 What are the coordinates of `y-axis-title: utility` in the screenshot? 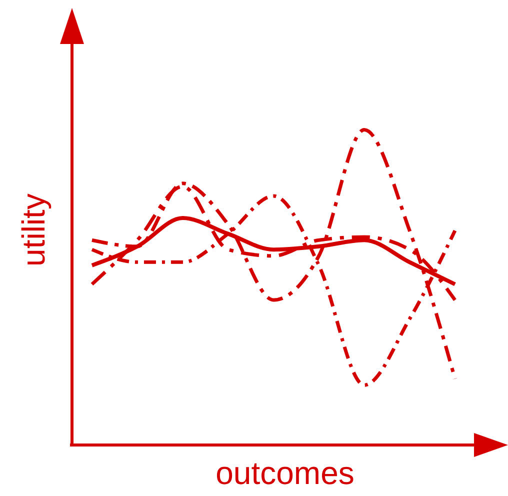 It's located at (34, 230).